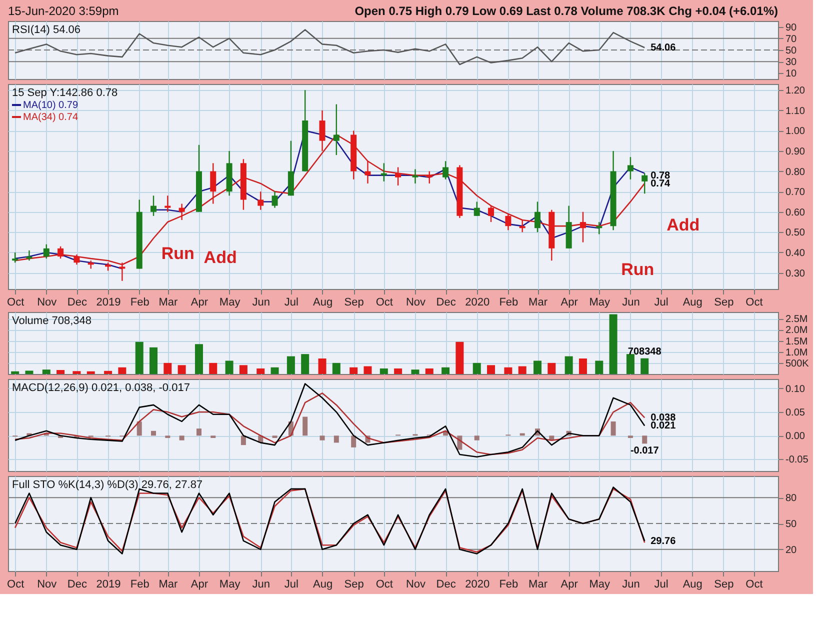  I want to click on y-tick-label: 70, so click(792, 39).